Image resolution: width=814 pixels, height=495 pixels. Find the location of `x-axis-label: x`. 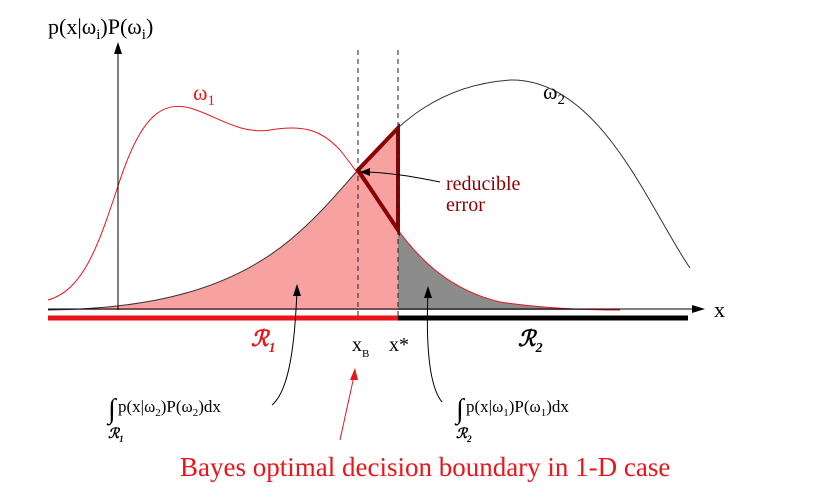

x-axis-label: x is located at coordinates (719, 309).